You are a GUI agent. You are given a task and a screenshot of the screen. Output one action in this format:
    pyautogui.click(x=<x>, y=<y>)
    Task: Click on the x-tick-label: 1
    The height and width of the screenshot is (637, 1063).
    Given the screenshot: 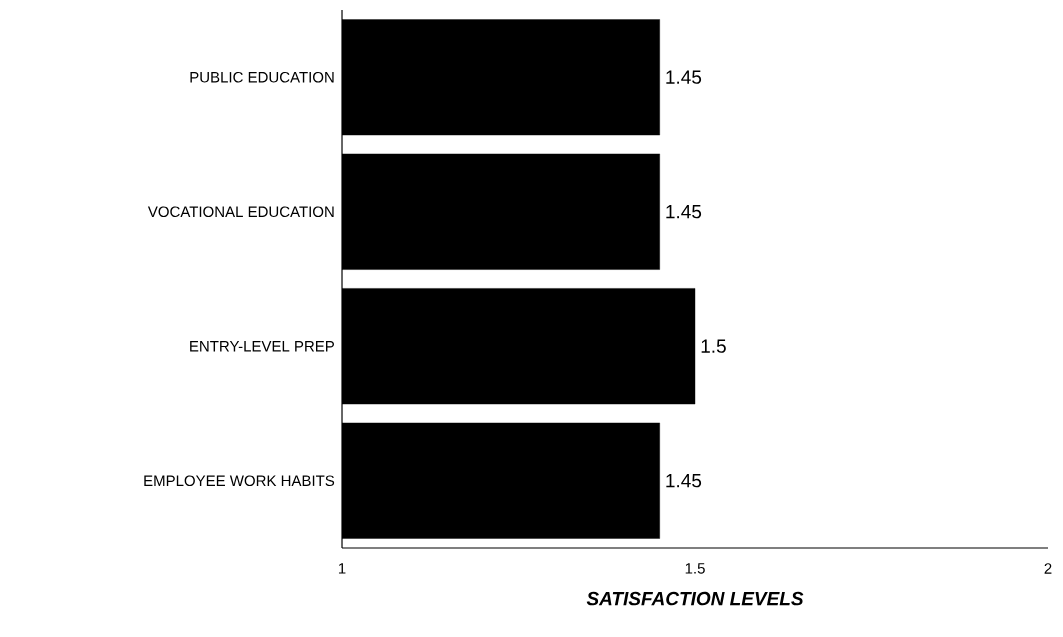 What is the action you would take?
    pyautogui.click(x=342, y=568)
    